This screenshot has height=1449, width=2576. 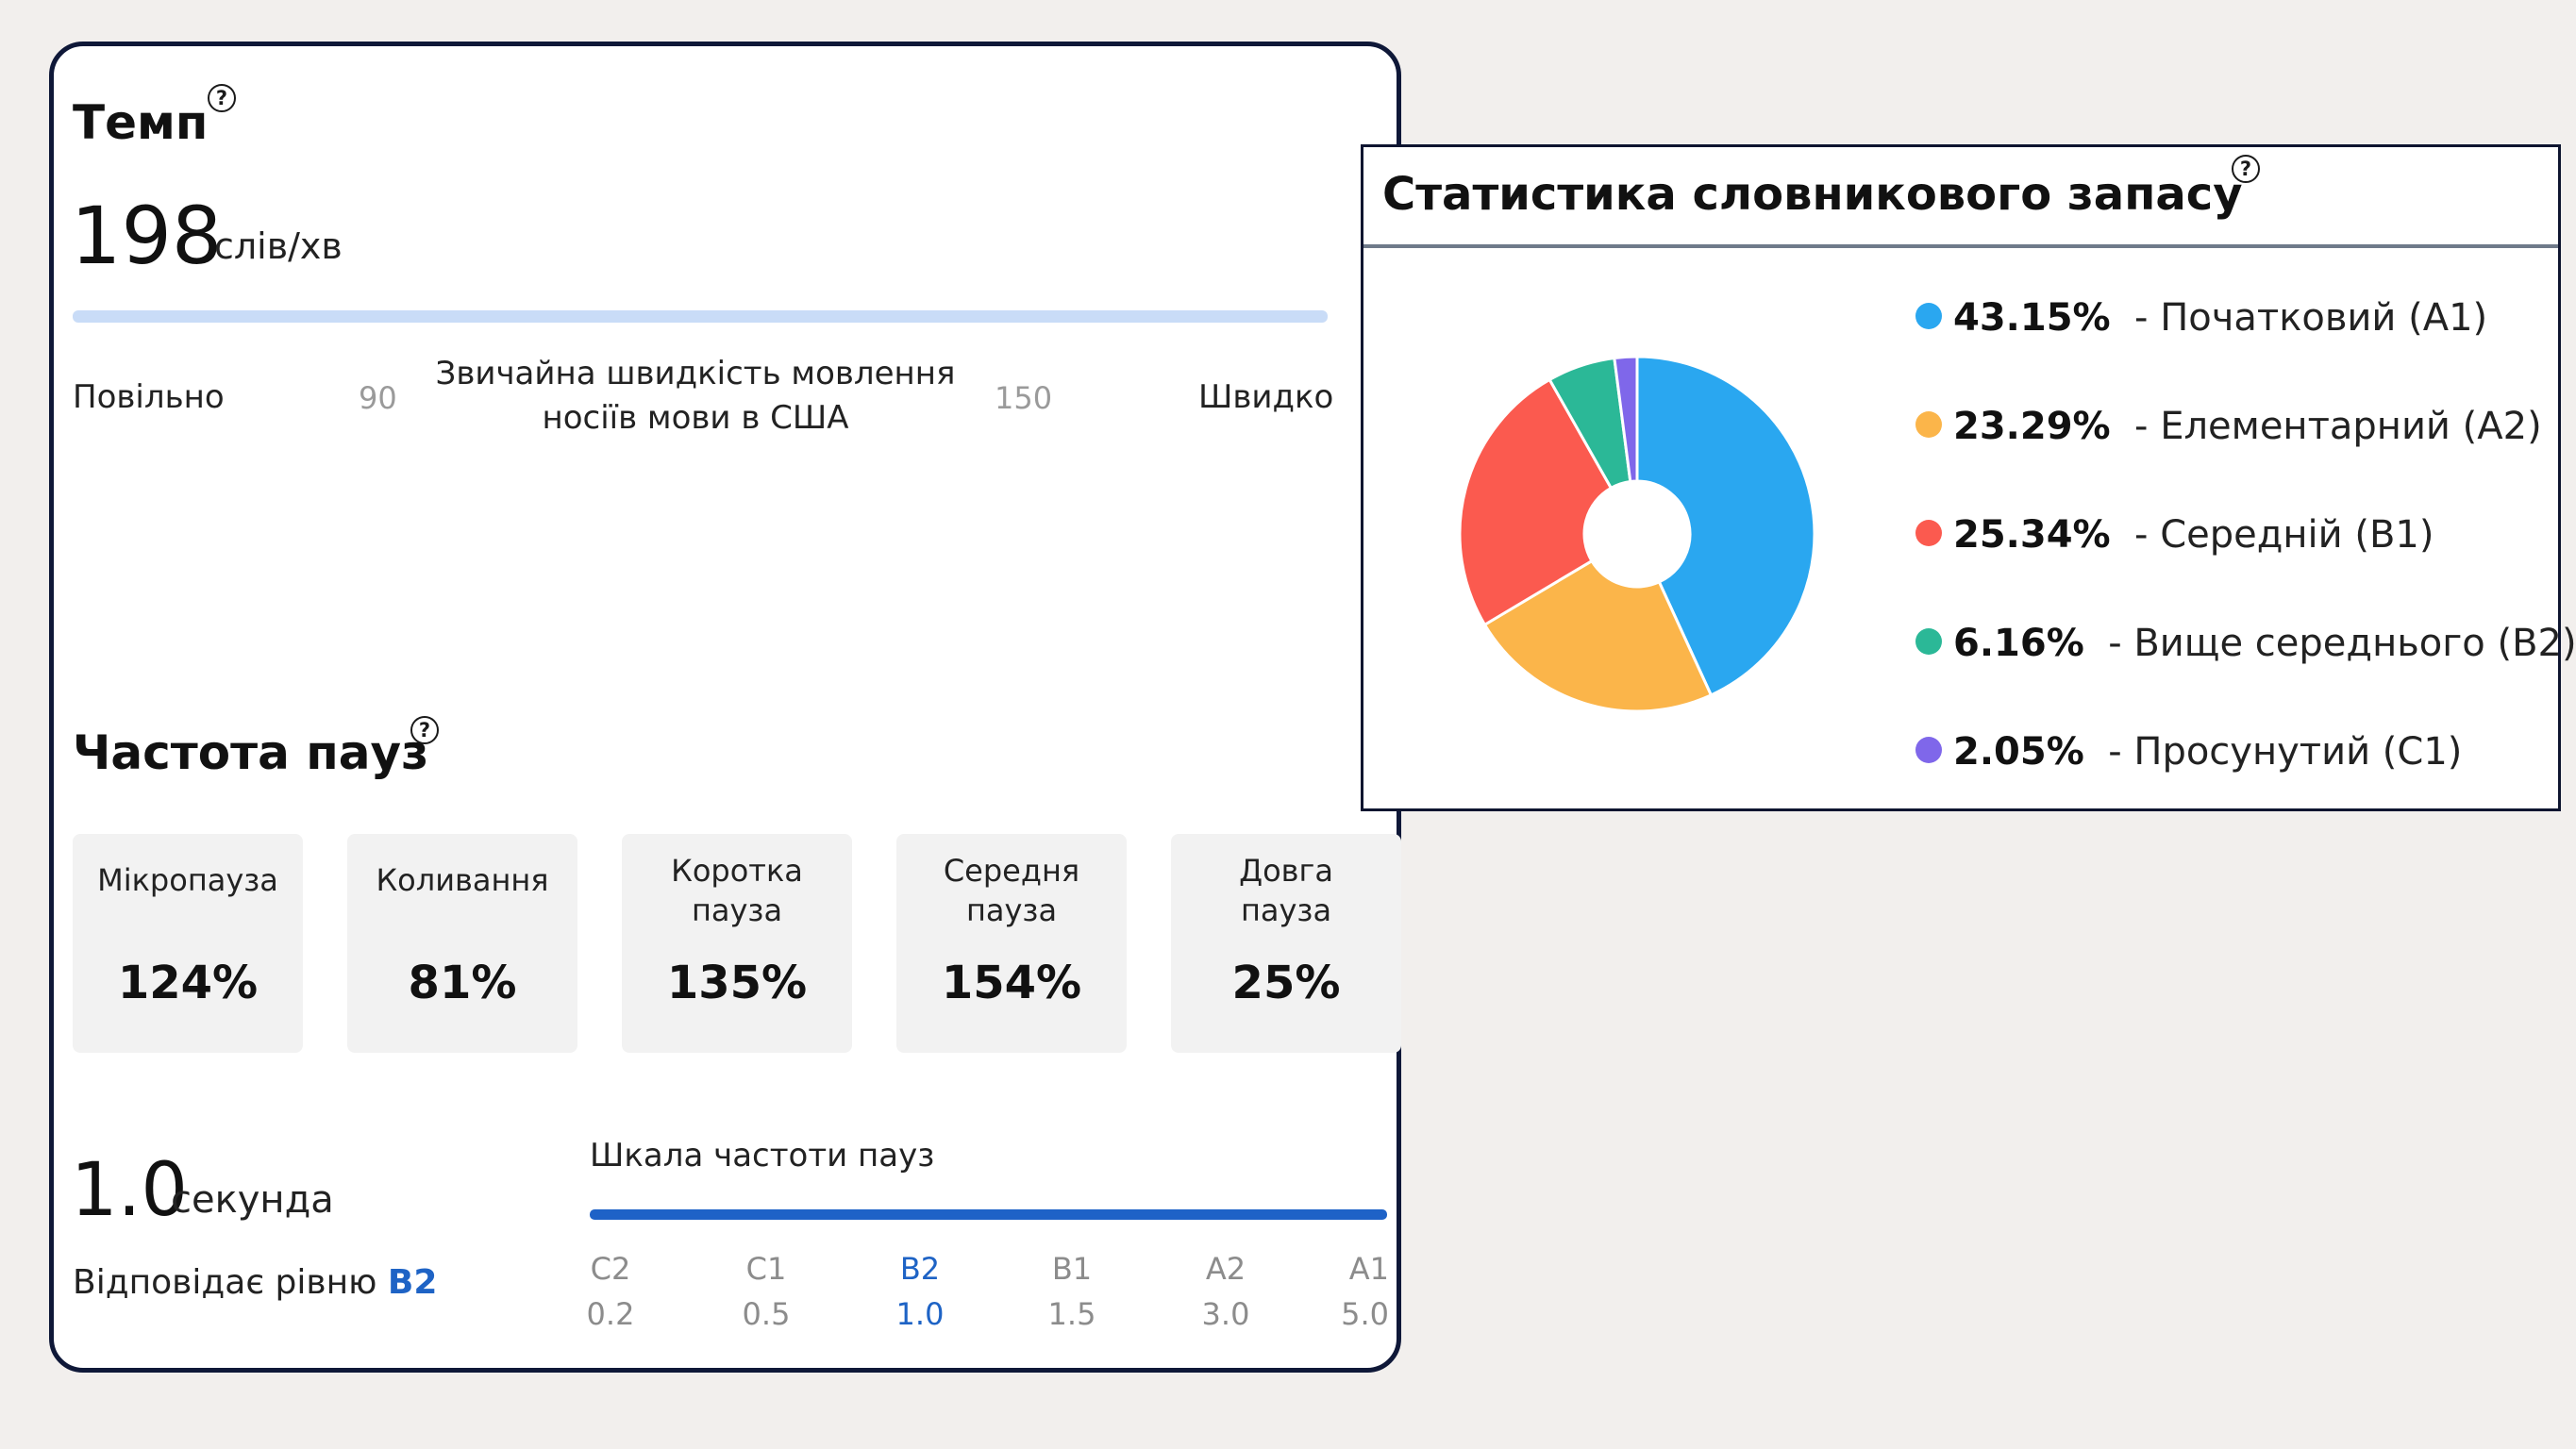 I want to click on pause-scale-col-b2: B2 1.0, so click(x=920, y=1292).